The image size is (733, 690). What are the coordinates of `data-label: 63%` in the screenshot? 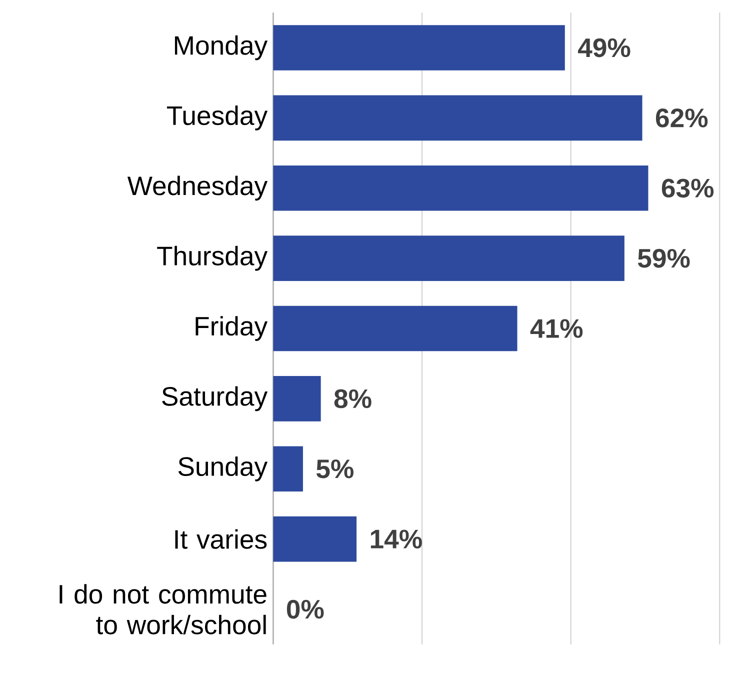 It's located at (688, 188).